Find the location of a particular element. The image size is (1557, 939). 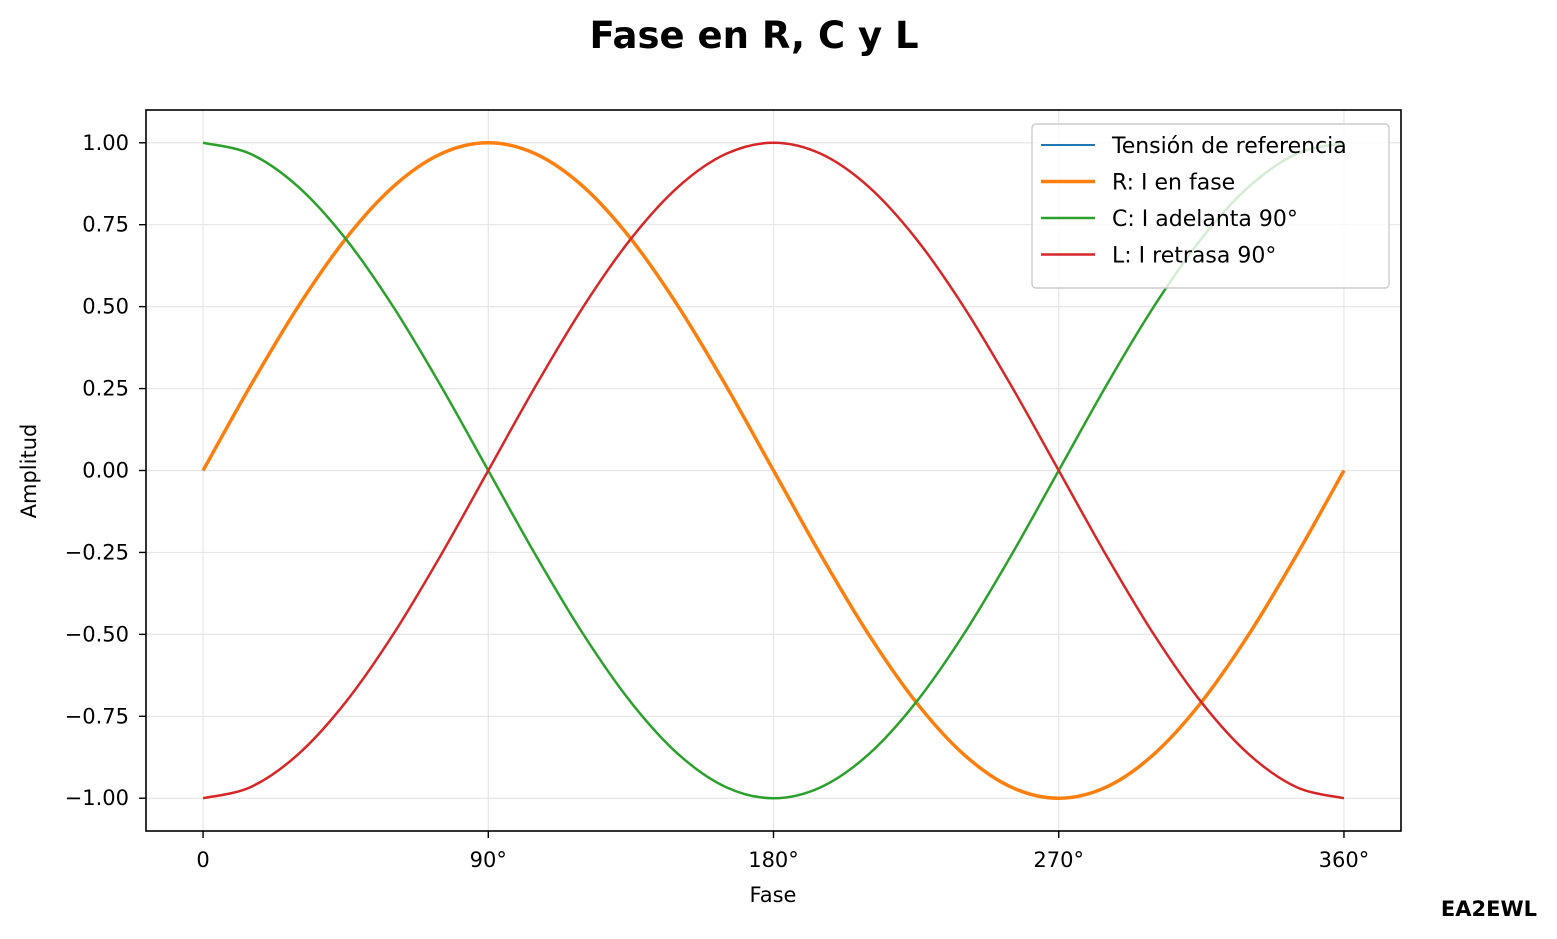

x-axis-ticks: 0 90° 180° 270° 360° is located at coordinates (782, 851).